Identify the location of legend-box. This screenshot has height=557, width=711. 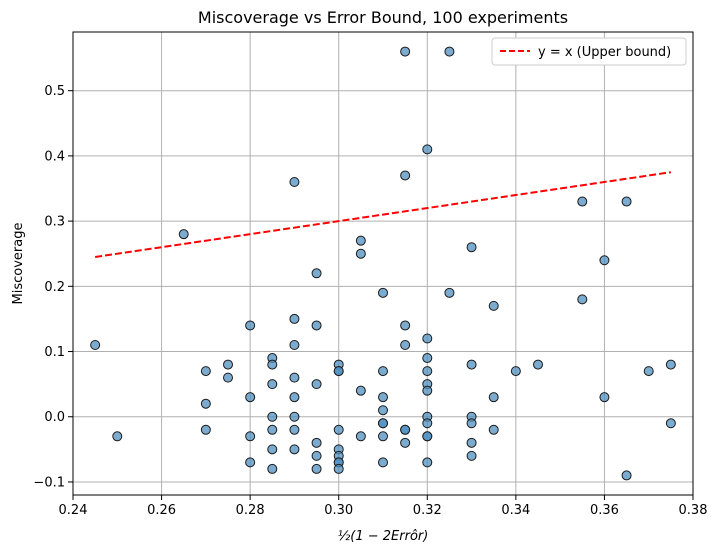
(589, 51).